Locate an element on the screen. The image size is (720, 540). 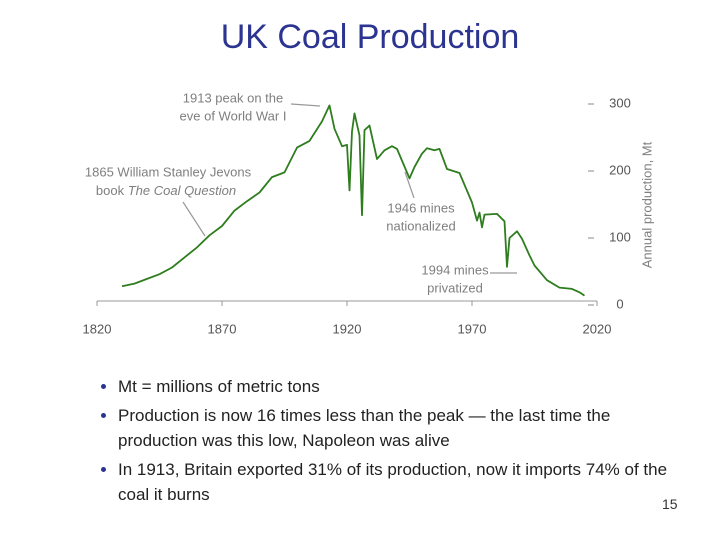
x-tick-label: 1970 is located at coordinates (472, 328).